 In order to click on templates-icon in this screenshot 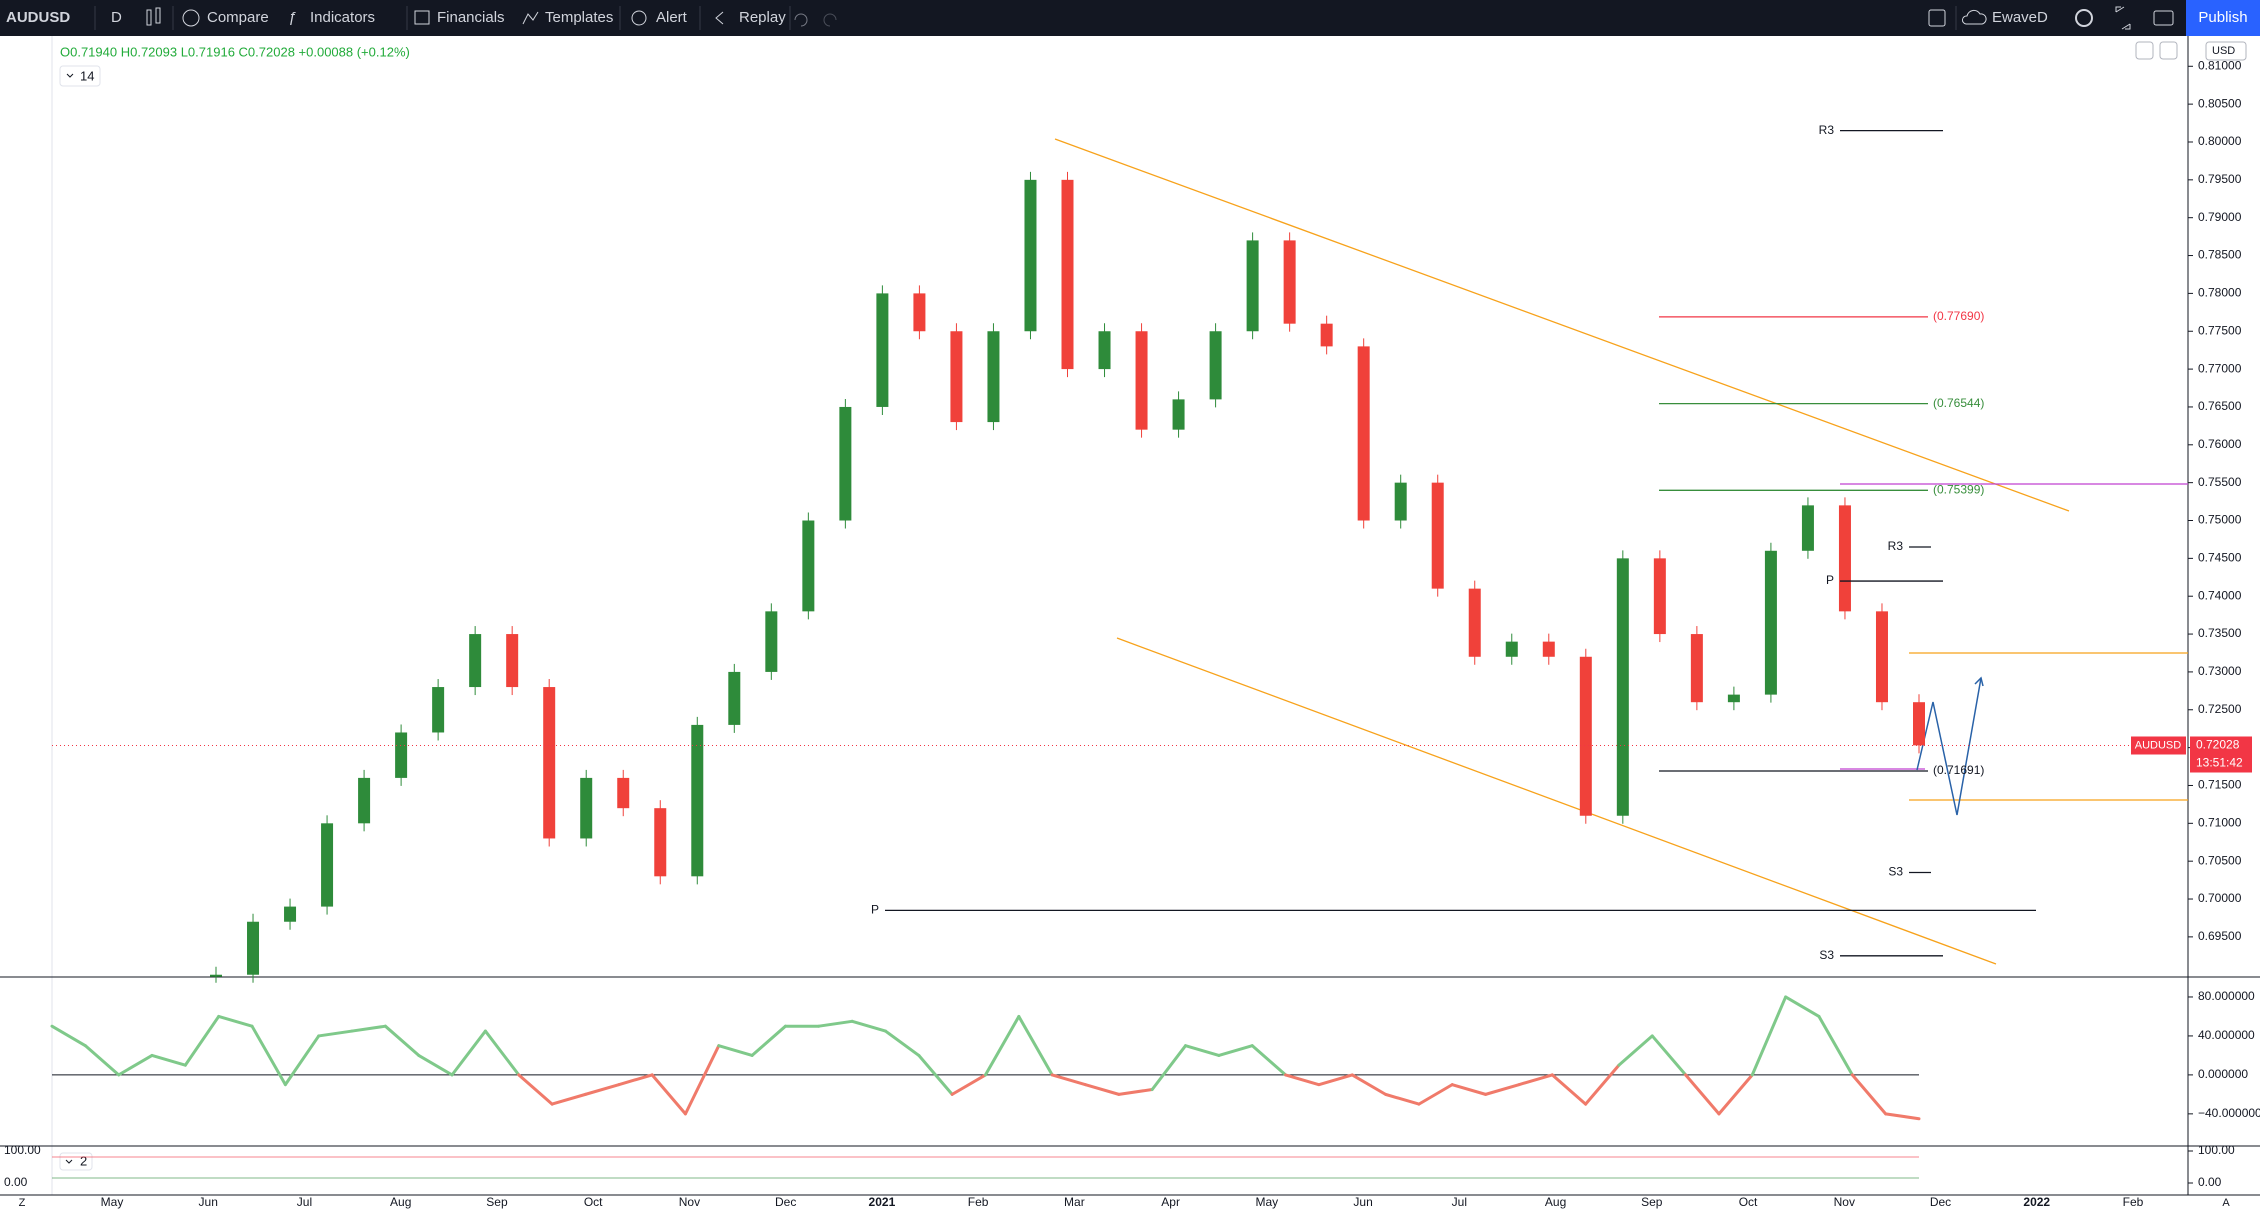, I will do `click(530, 18)`.